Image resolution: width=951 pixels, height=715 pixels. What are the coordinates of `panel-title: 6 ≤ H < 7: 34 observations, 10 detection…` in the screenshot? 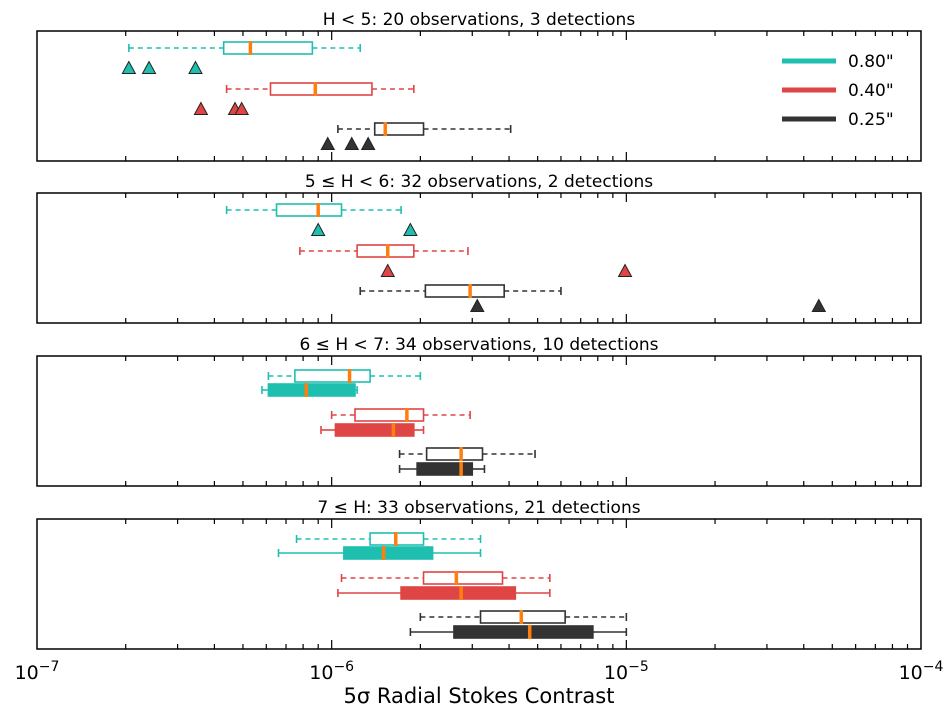 It's located at (478, 345).